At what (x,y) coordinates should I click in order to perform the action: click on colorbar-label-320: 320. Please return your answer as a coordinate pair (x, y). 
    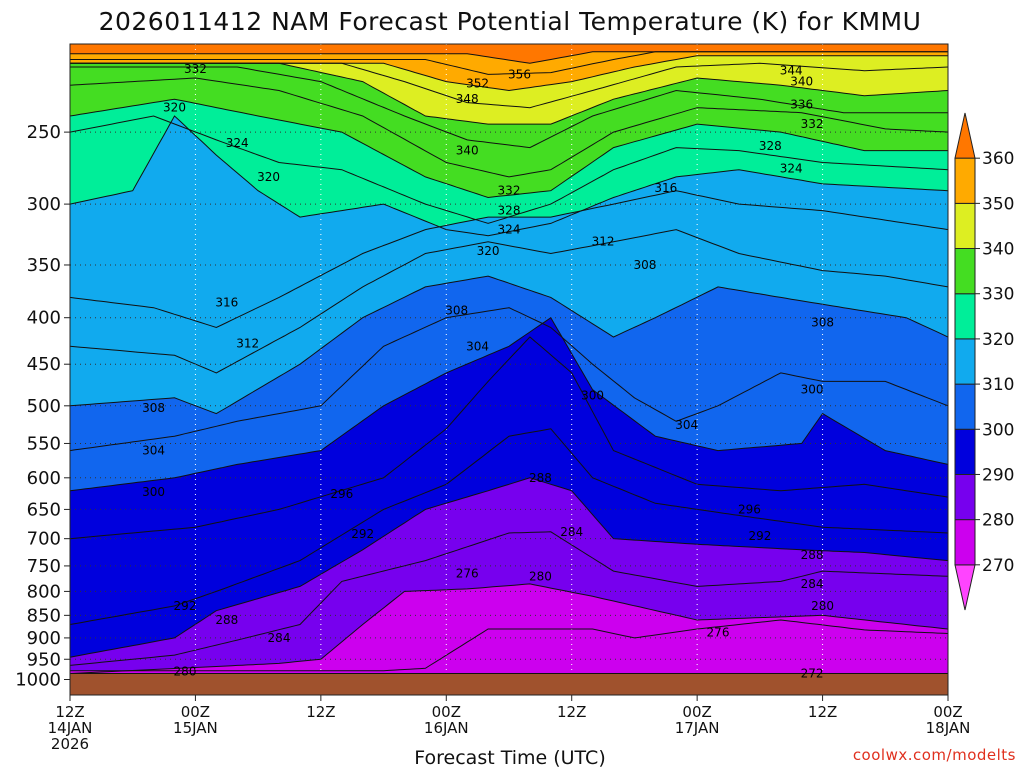
    Looking at the image, I should click on (998, 340).